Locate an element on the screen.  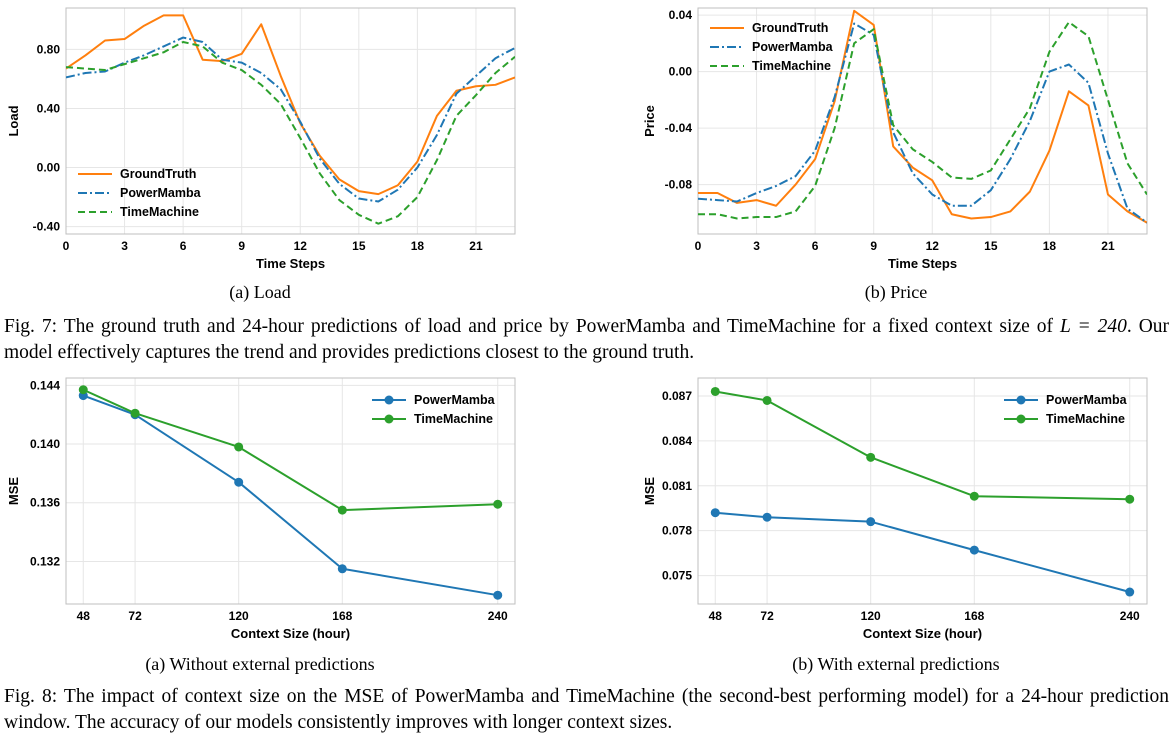
chart-load-frame is located at coordinates (290, 121).